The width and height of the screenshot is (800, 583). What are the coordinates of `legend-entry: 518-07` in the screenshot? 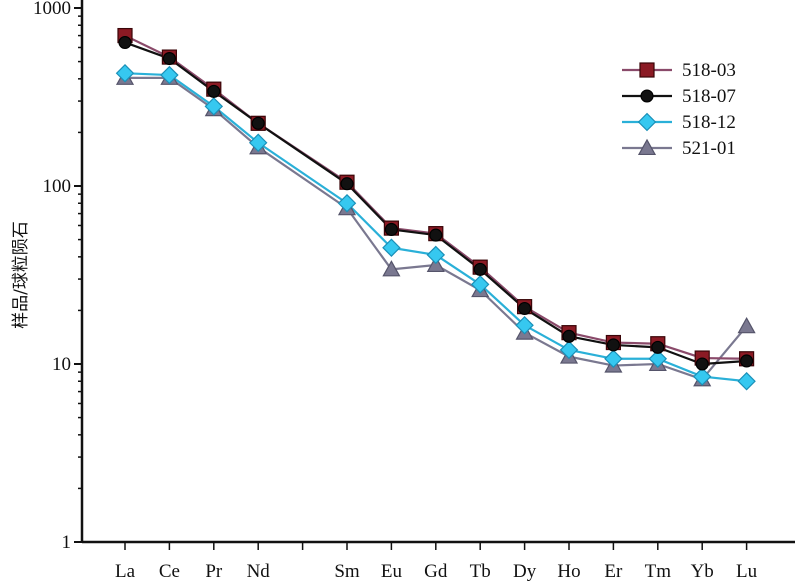 It's located at (679, 96).